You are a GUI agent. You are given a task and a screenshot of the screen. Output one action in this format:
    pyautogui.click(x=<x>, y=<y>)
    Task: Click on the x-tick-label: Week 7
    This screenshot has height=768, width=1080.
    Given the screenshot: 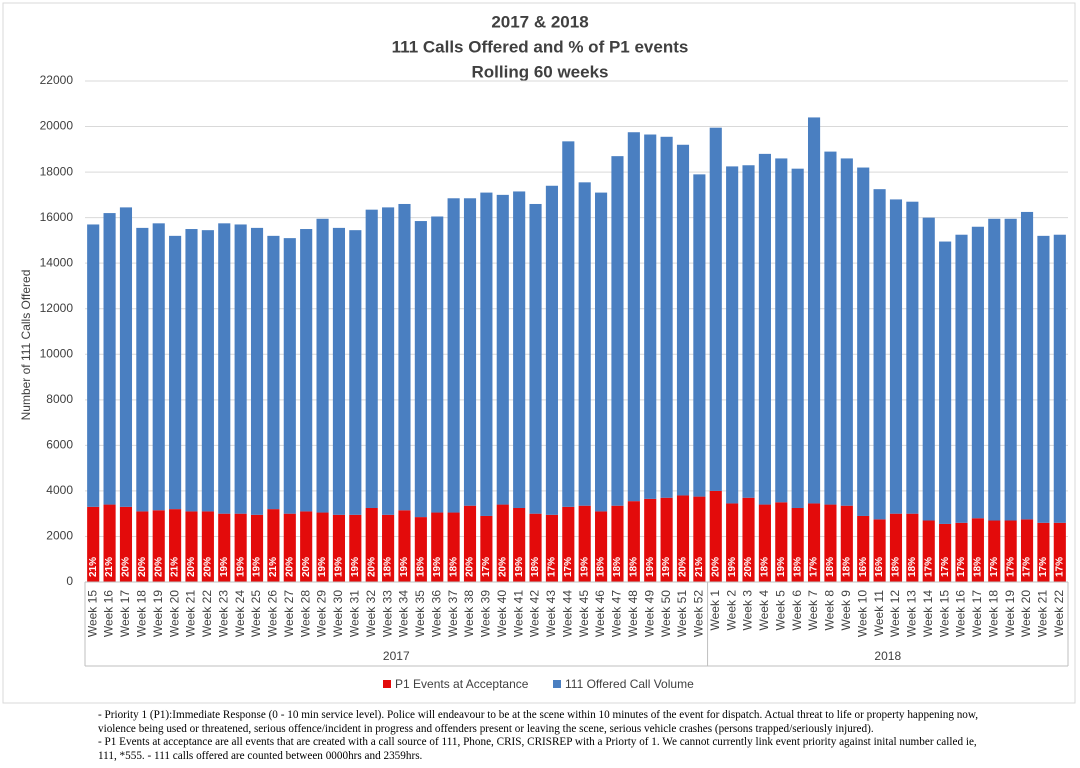 What is the action you would take?
    pyautogui.click(x=813, y=610)
    